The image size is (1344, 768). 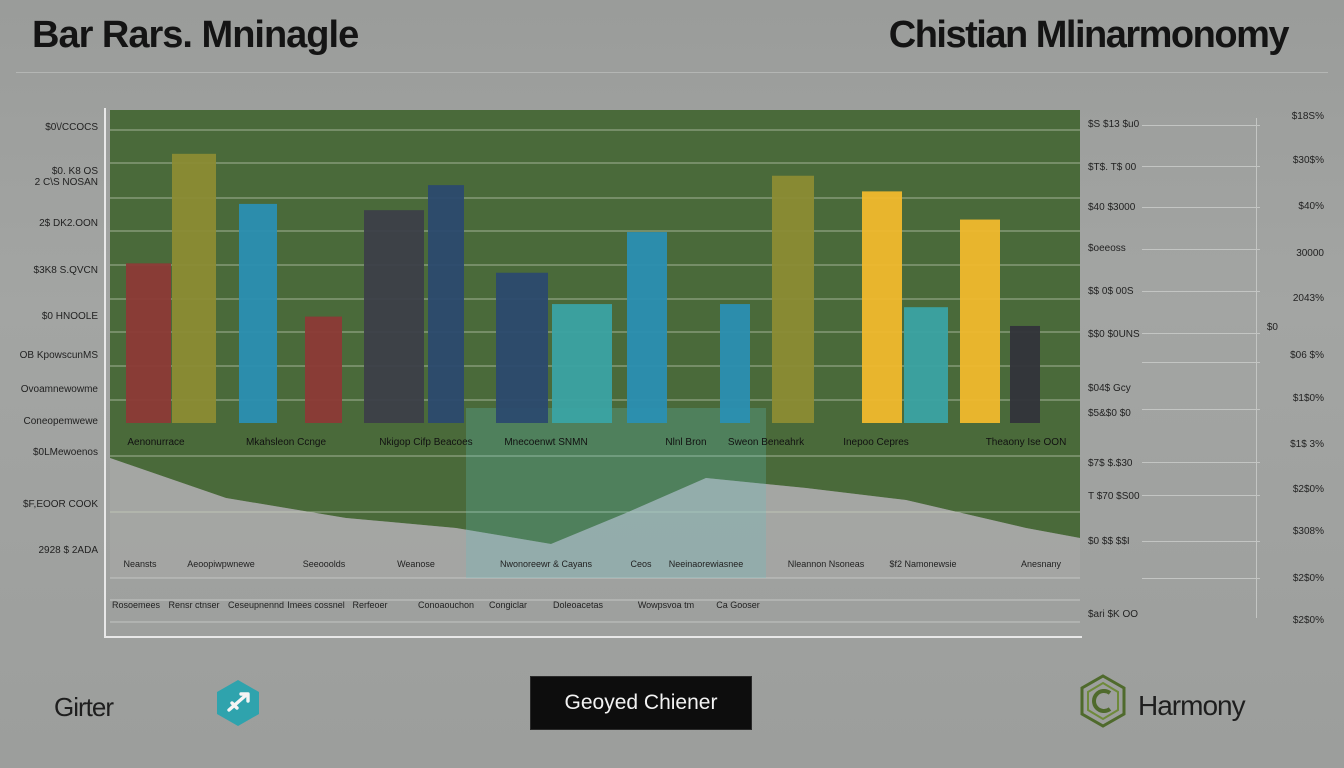 I want to click on highlight-wash, so click(x=616, y=493).